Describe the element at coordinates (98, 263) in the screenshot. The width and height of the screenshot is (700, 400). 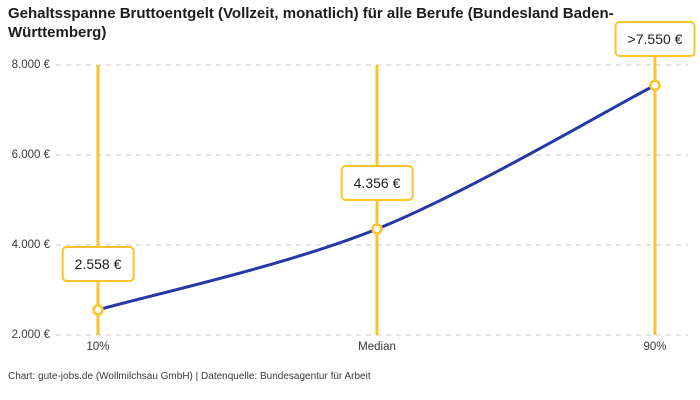
I see `value-label-box: 2.558 €` at that location.